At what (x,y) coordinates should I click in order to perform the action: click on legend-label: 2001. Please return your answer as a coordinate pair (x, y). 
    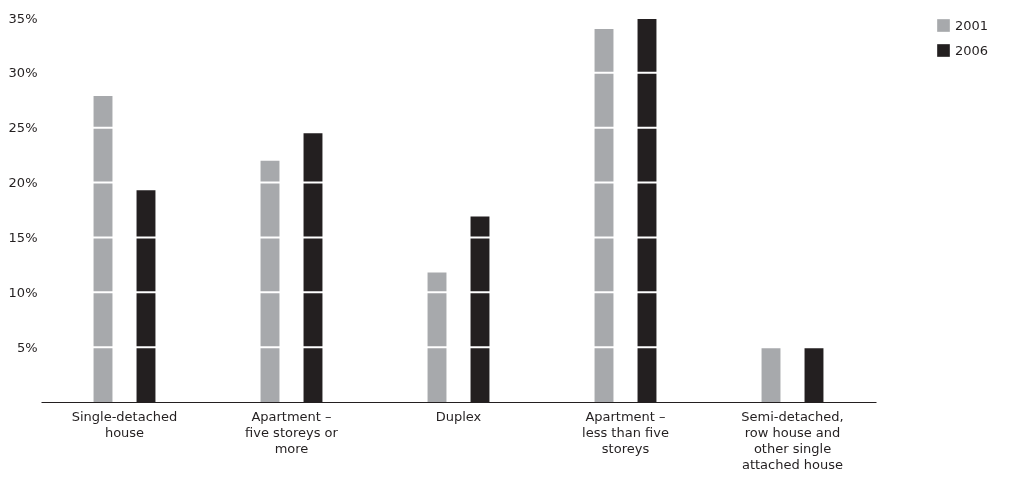
    Looking at the image, I should click on (972, 25).